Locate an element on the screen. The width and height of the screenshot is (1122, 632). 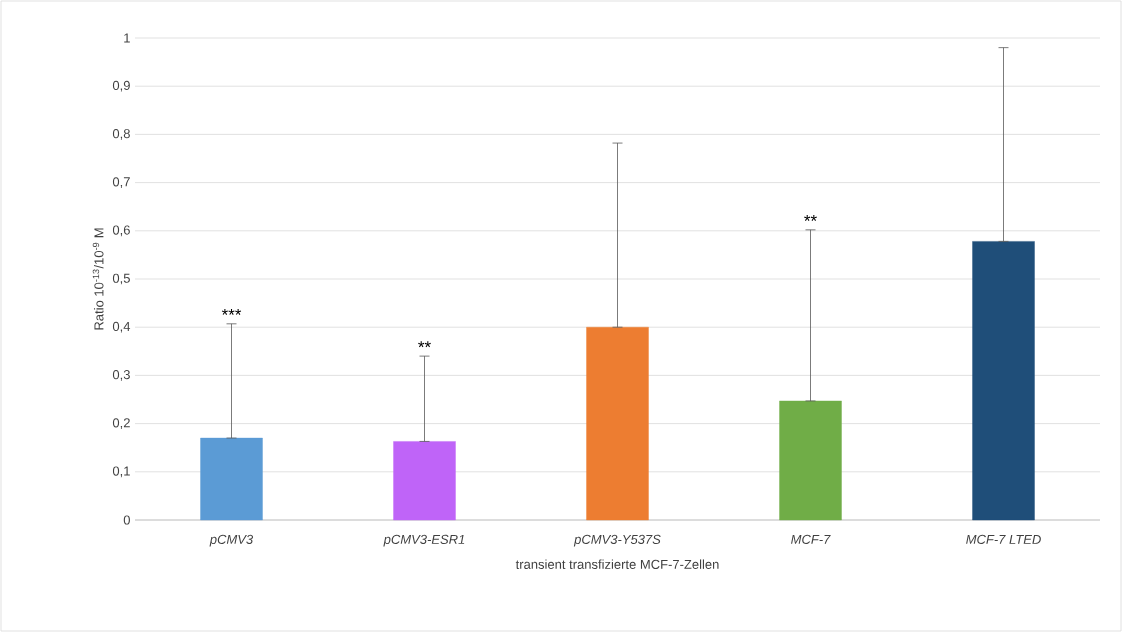
y-tick-label: 0,6 is located at coordinates (121, 231).